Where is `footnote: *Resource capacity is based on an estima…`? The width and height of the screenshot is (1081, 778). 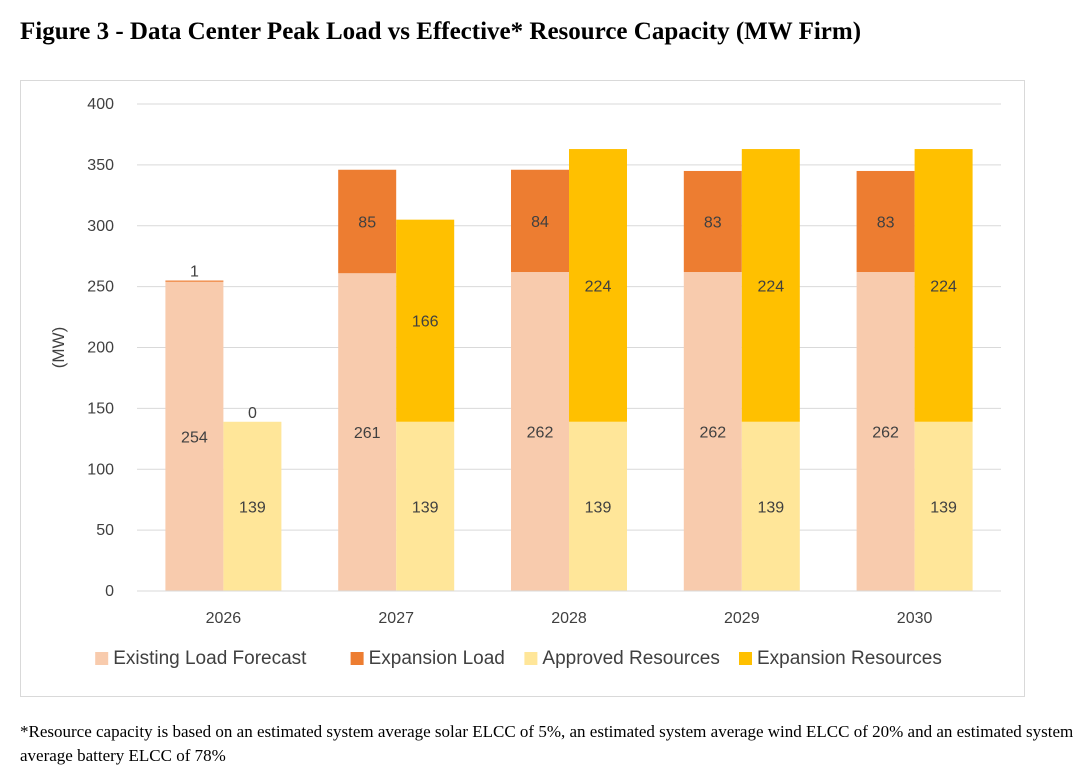 footnote: *Resource capacity is based on an estima… is located at coordinates (547, 743).